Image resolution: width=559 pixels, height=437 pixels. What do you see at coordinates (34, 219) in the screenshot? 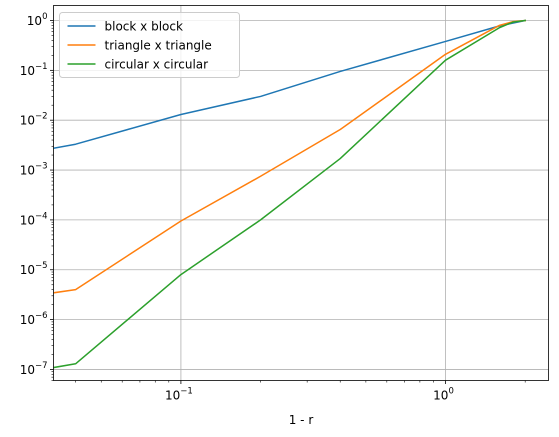
I see `y-tick-label: 10⁻⁴` at bounding box center [34, 219].